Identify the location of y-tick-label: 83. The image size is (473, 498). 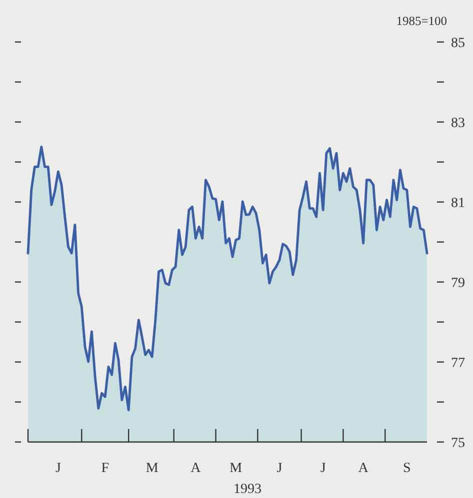
(458, 123).